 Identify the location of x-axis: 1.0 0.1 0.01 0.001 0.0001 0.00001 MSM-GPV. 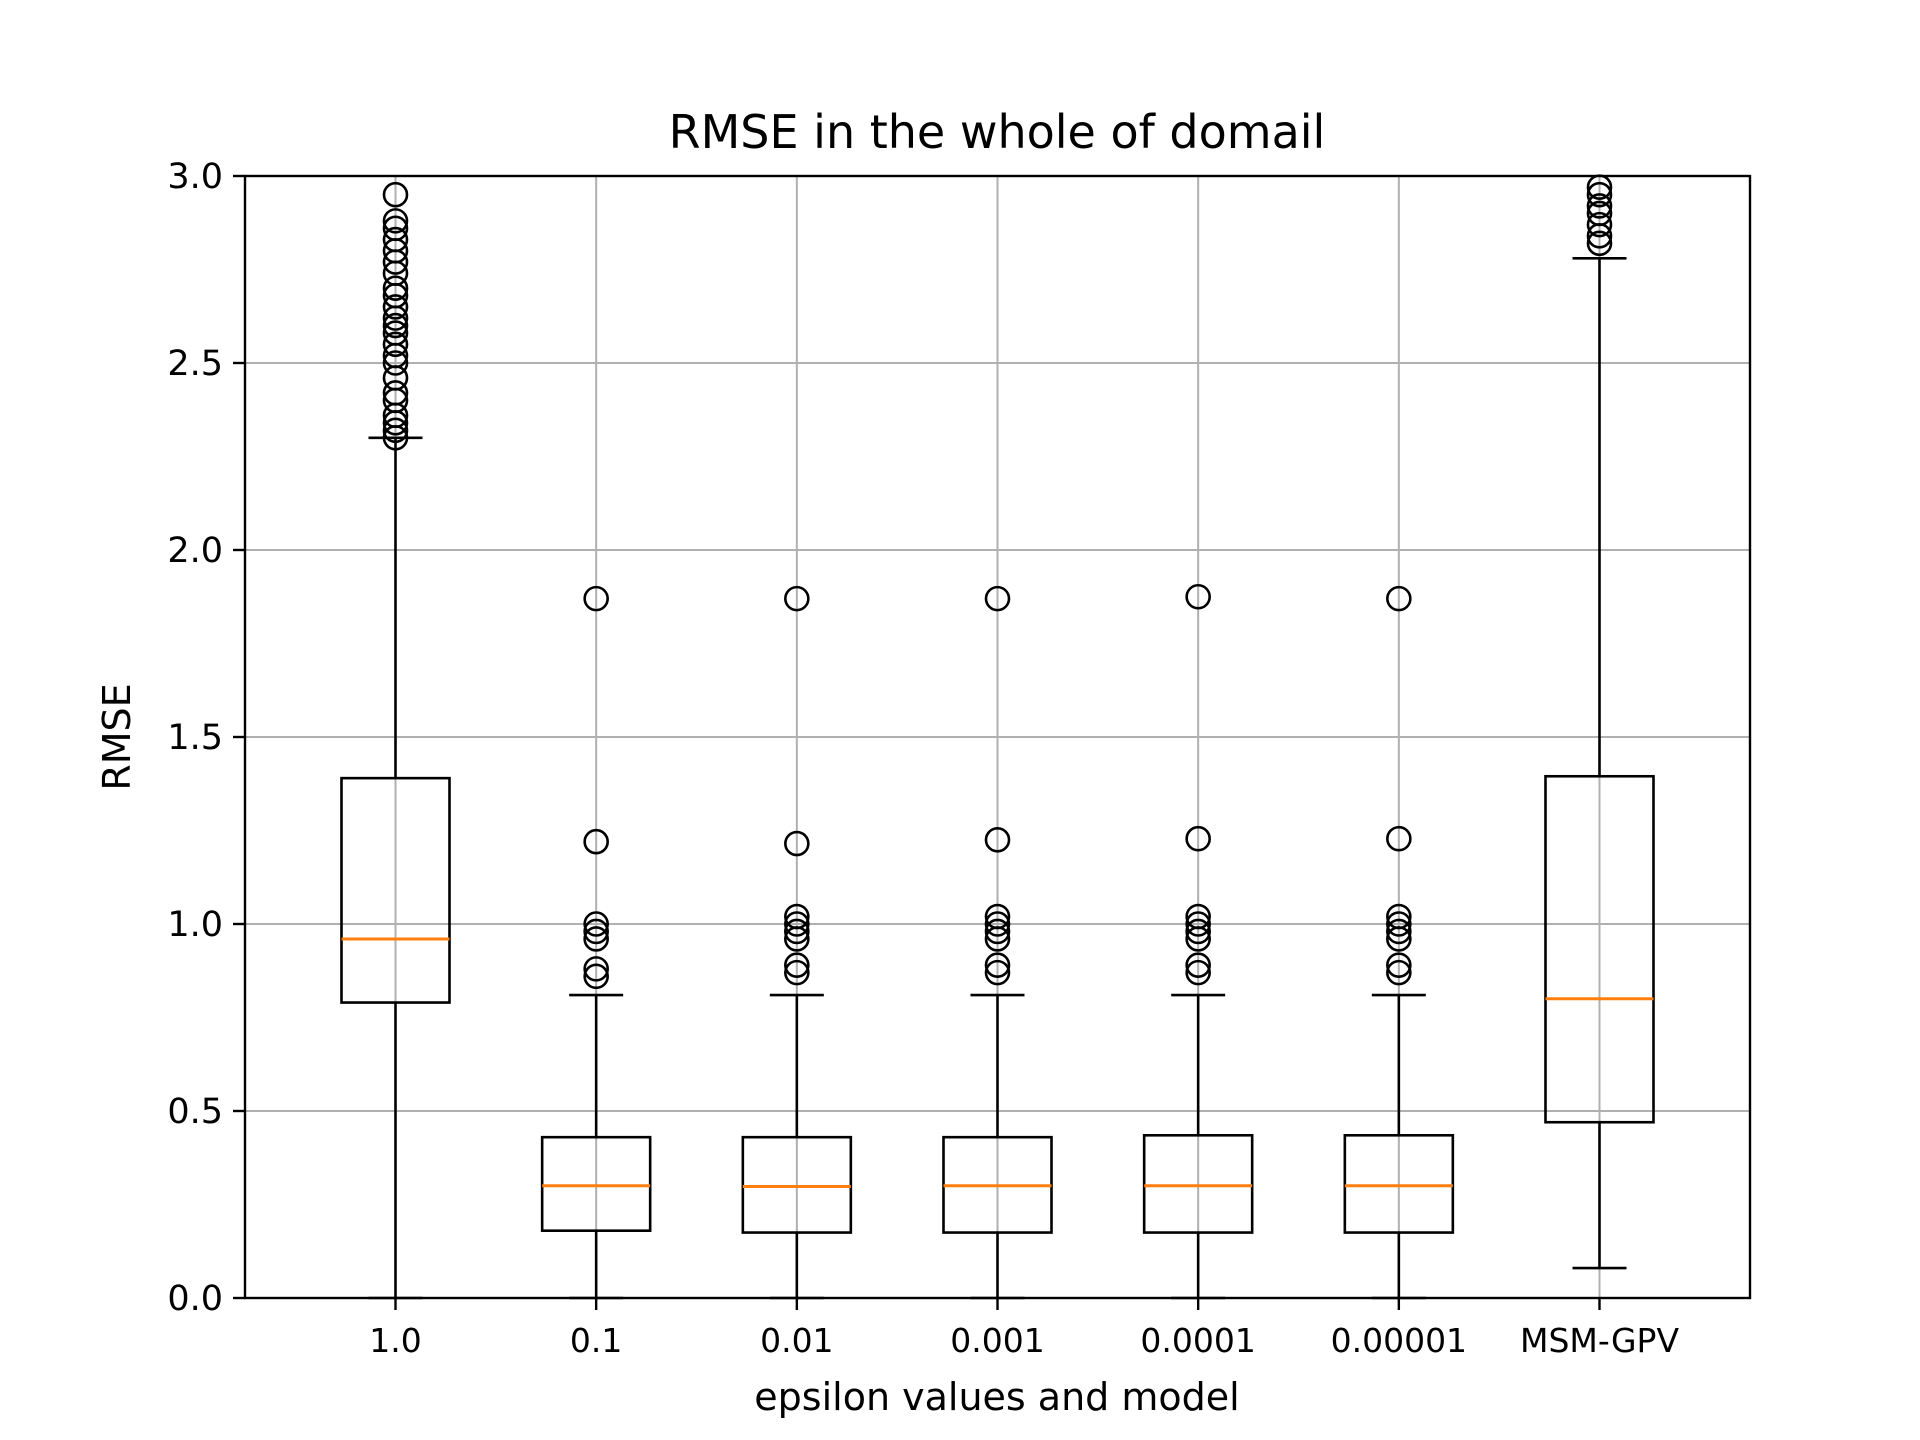
(1024, 1329).